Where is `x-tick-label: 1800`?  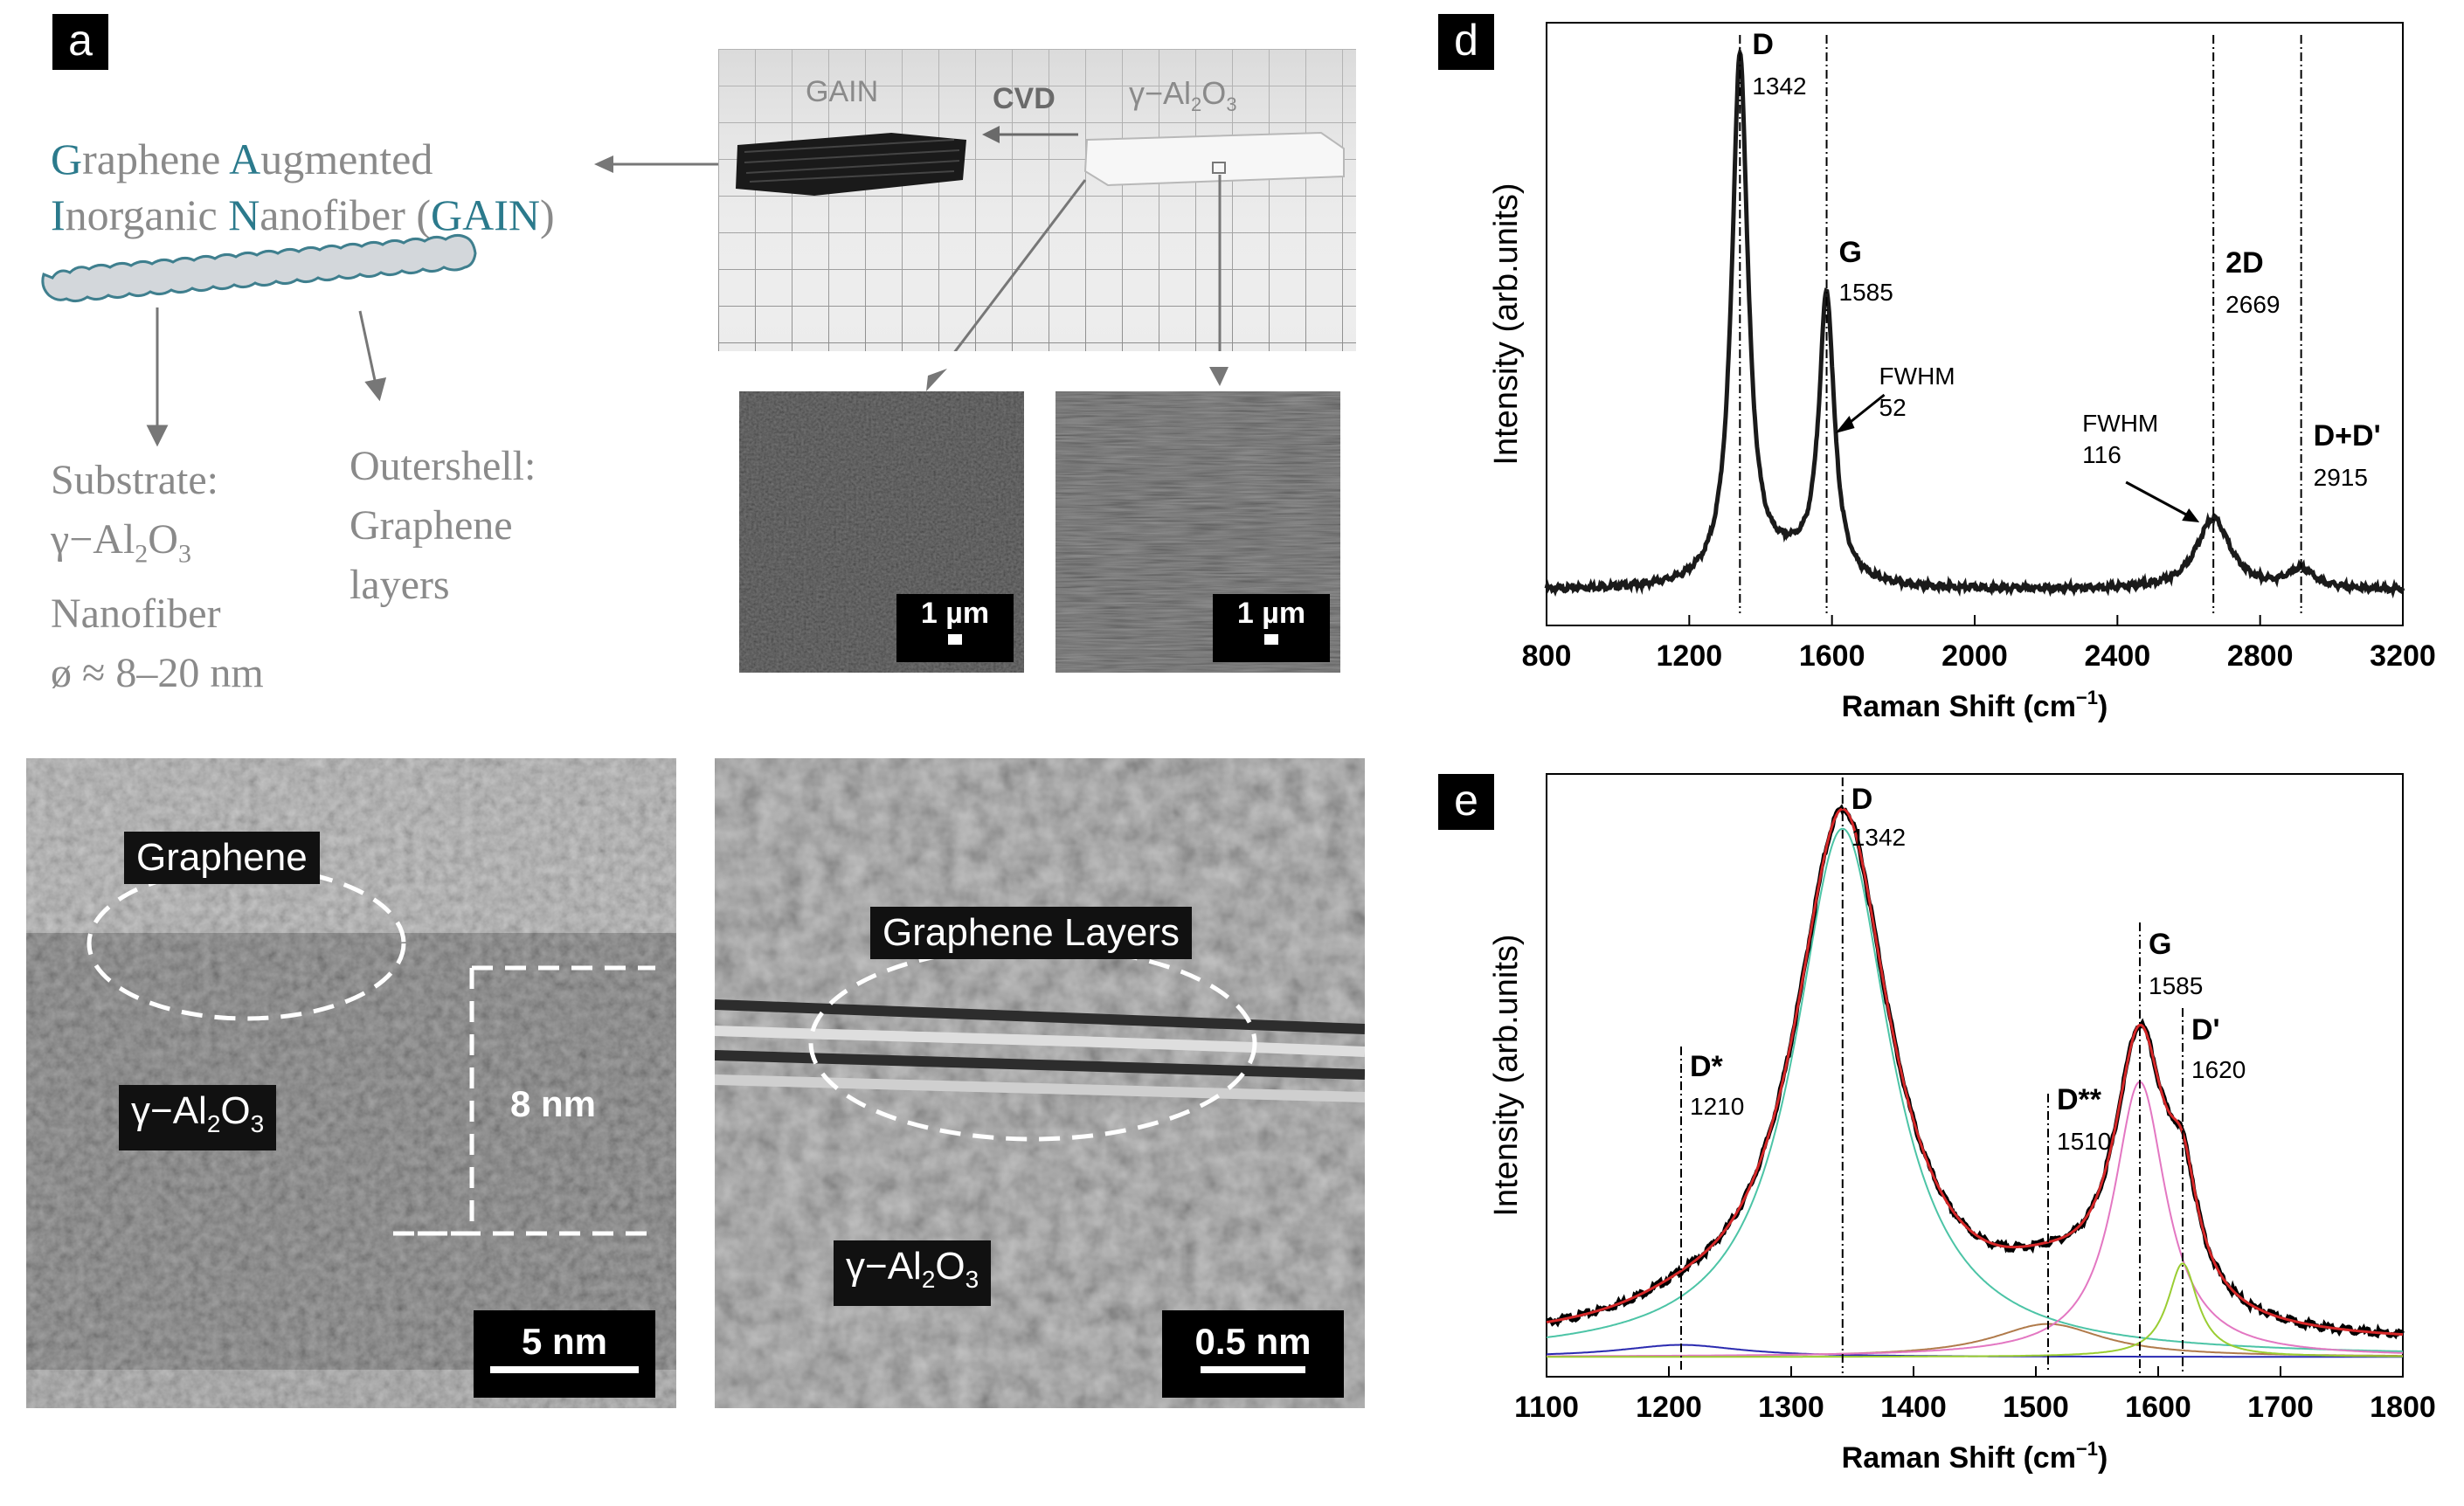 x-tick-label: 1800 is located at coordinates (2403, 1407).